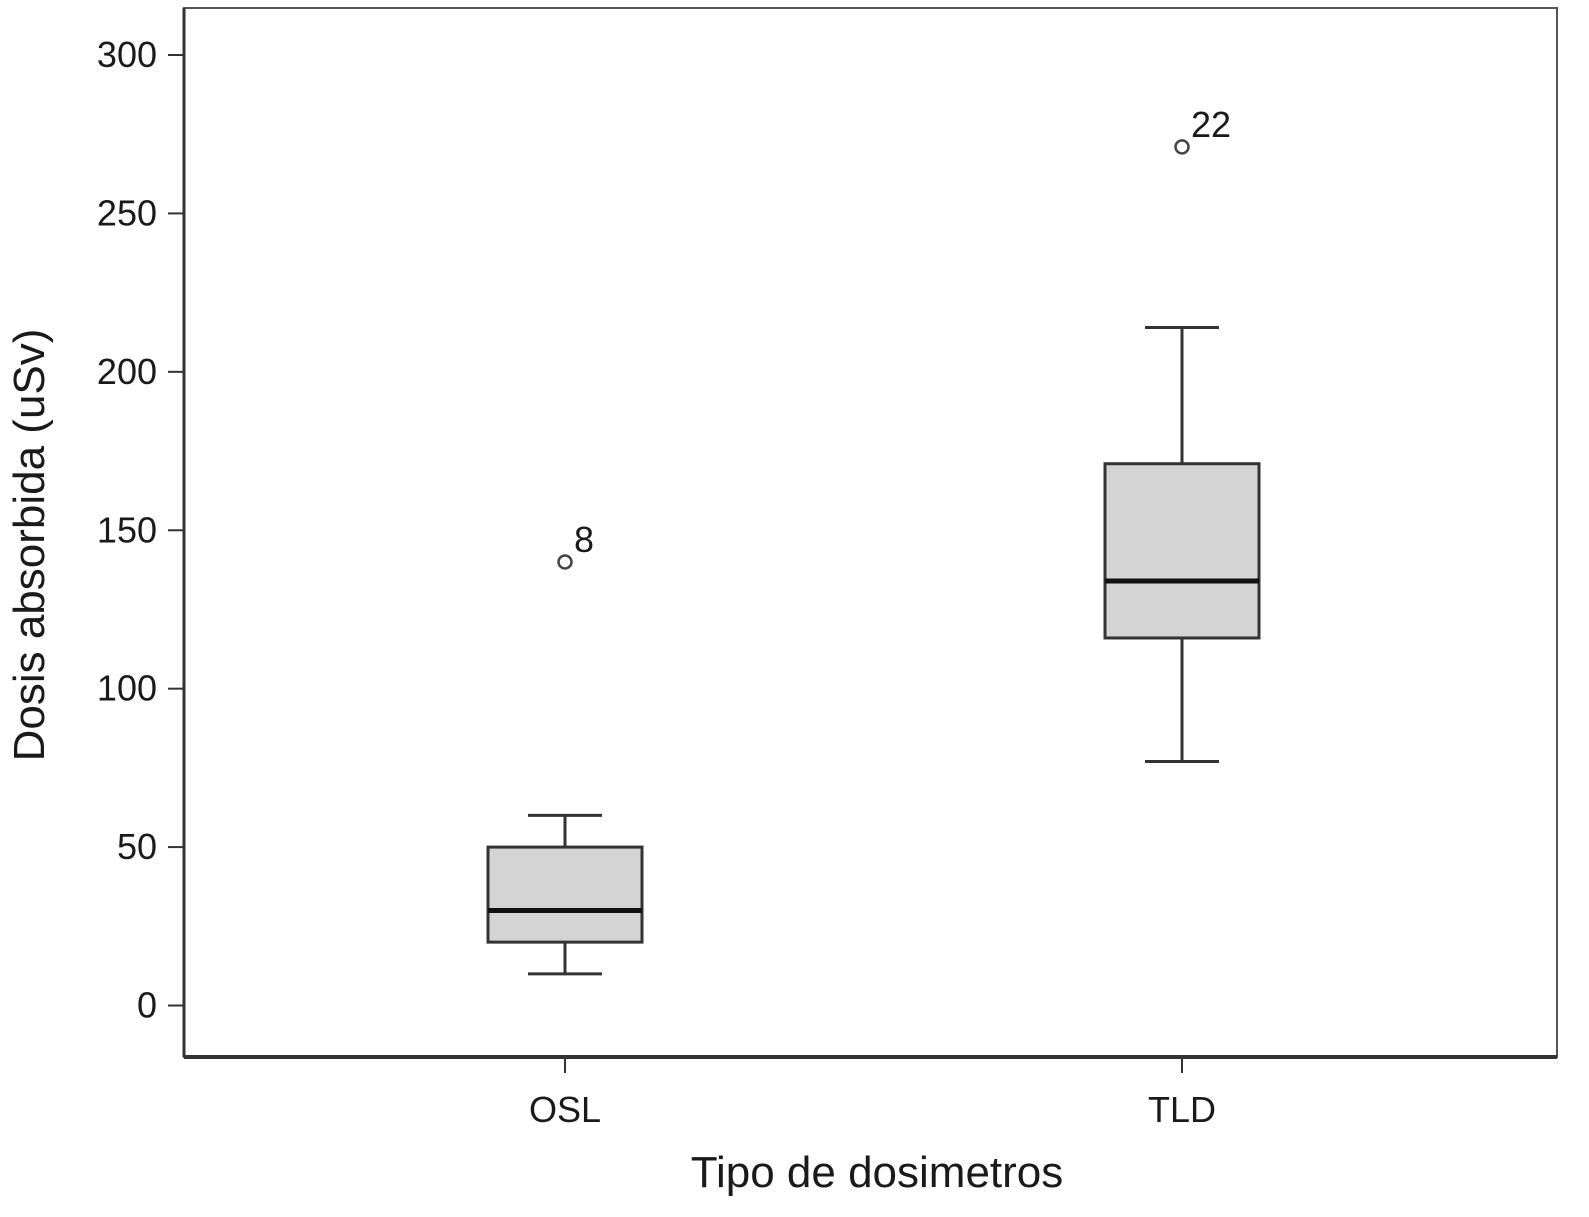  I want to click on box-group-osl: 8, so click(565, 747).